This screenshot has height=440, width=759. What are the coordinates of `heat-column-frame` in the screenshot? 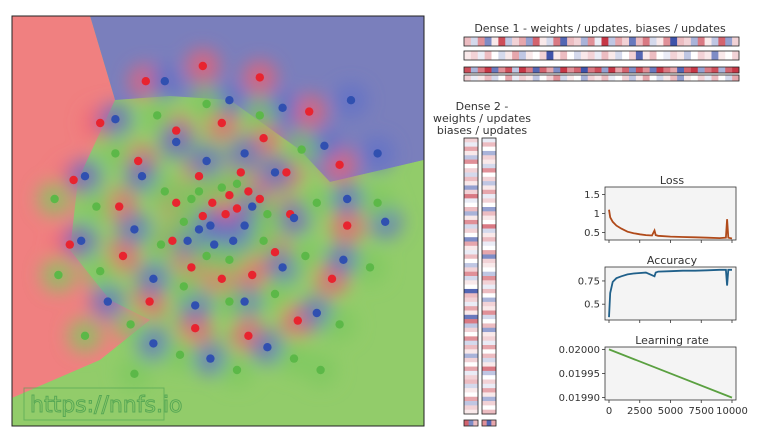 It's located at (489, 276).